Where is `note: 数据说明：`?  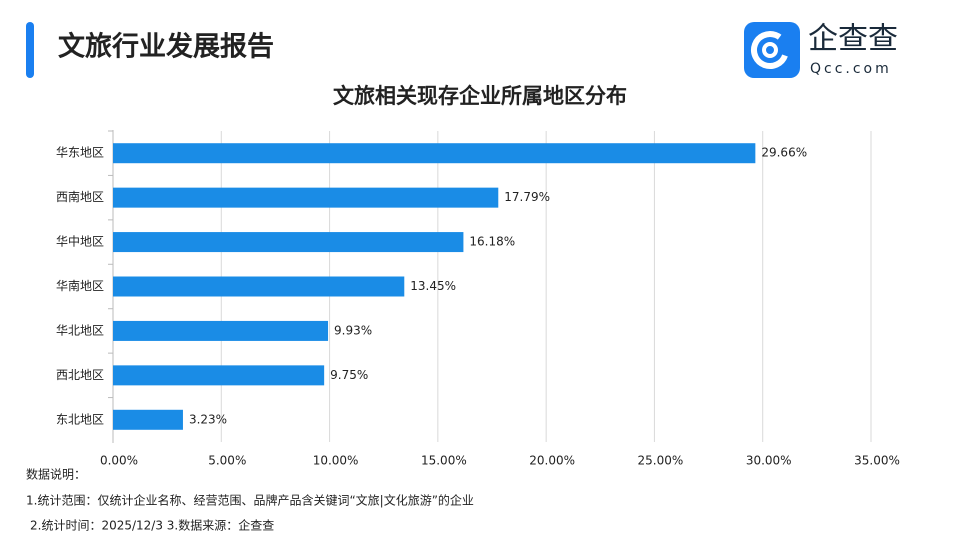 note: 数据说明： is located at coordinates (56, 474).